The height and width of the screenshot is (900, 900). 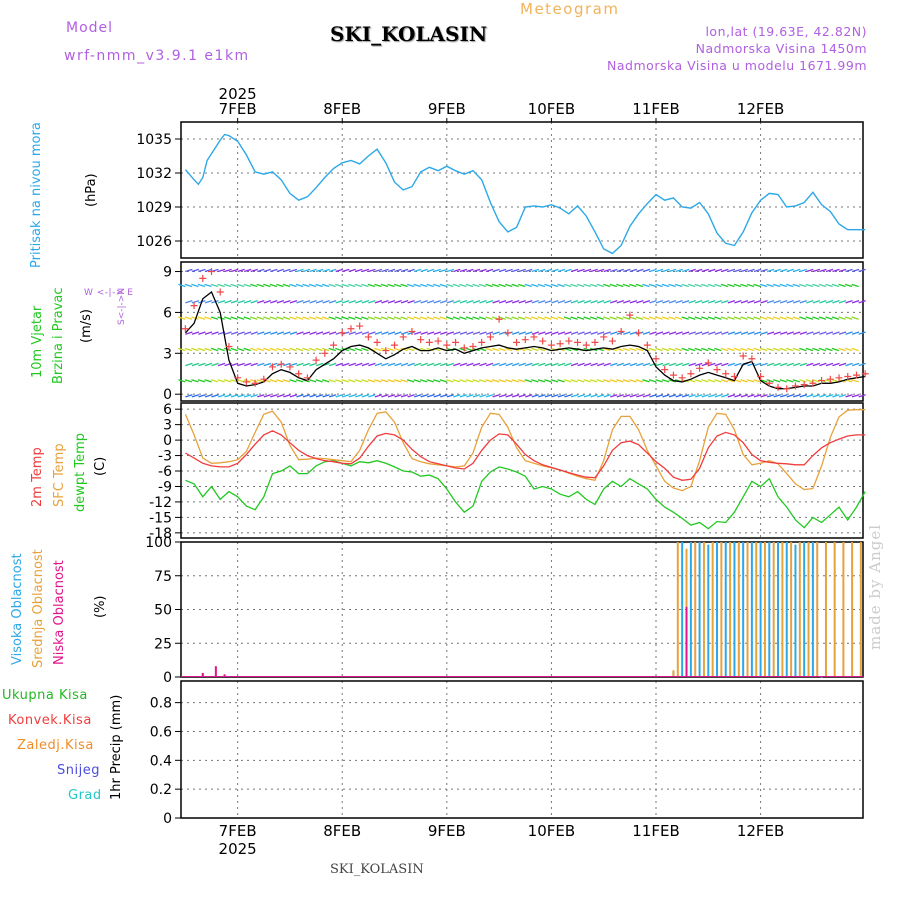 I want to click on bottom-date-label: 7FEB, so click(x=238, y=831).